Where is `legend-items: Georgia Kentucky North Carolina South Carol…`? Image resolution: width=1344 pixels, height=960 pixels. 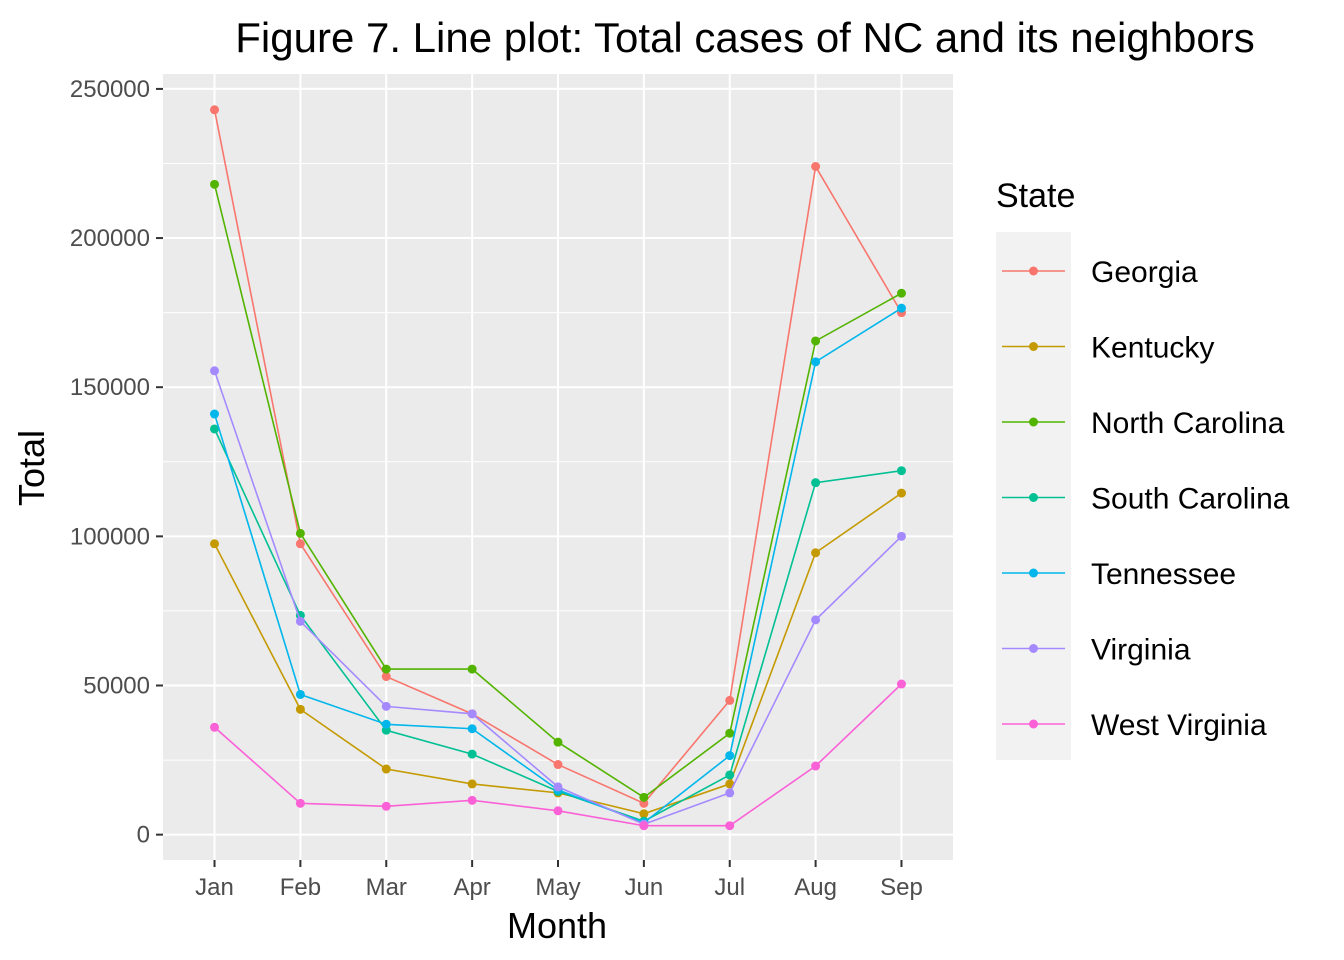
legend-items: Georgia Kentucky North Carolina South Carol… is located at coordinates (1146, 499).